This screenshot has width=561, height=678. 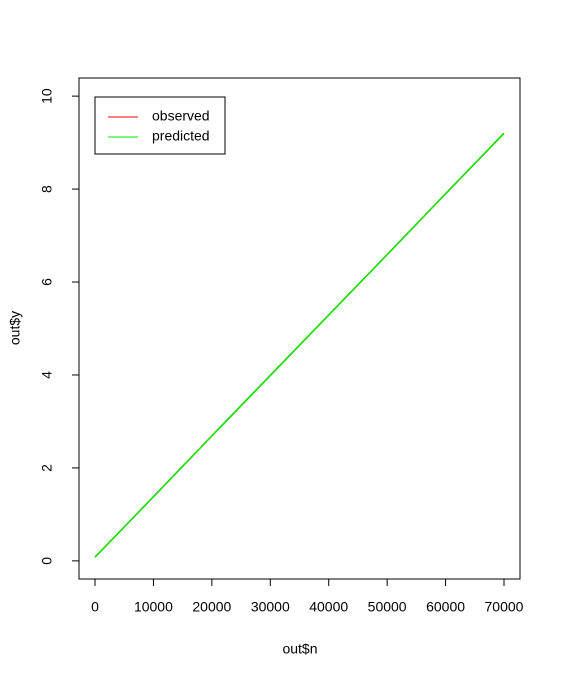 What do you see at coordinates (47, 282) in the screenshot?
I see `y-tick-label: 6` at bounding box center [47, 282].